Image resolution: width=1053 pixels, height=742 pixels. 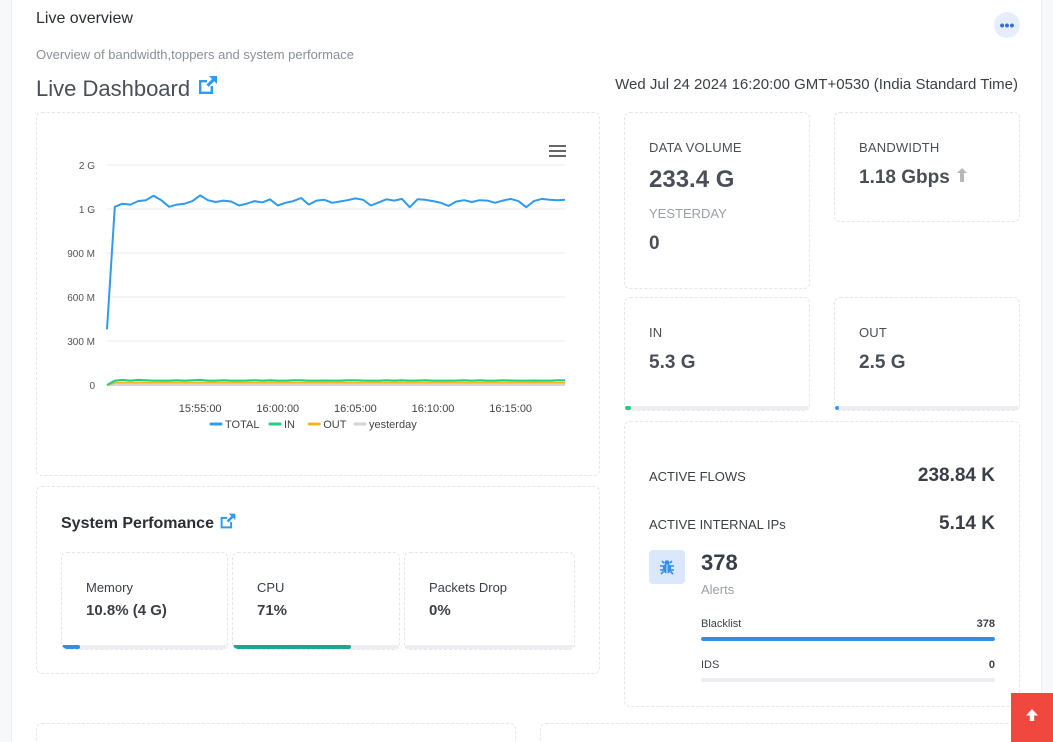 I want to click on bandwidth-value-row: 1.18 Gbps, so click(x=913, y=178).